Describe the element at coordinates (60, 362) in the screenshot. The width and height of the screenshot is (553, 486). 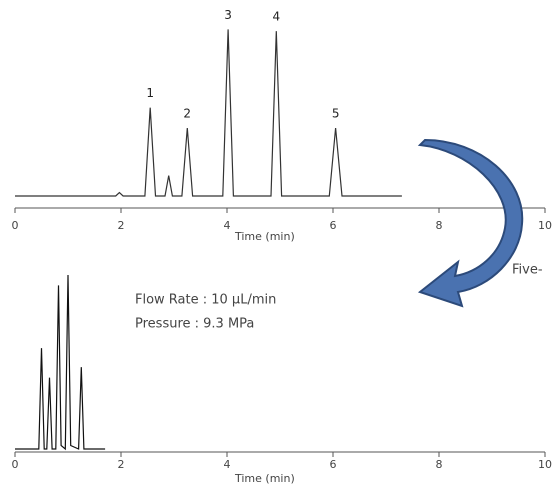
I see `trace` at that location.